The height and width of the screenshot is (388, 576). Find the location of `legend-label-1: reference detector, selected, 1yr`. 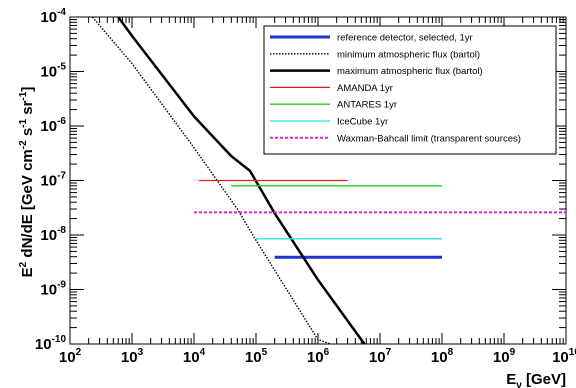

legend-label-1: reference detector, selected, 1yr is located at coordinates (405, 38).